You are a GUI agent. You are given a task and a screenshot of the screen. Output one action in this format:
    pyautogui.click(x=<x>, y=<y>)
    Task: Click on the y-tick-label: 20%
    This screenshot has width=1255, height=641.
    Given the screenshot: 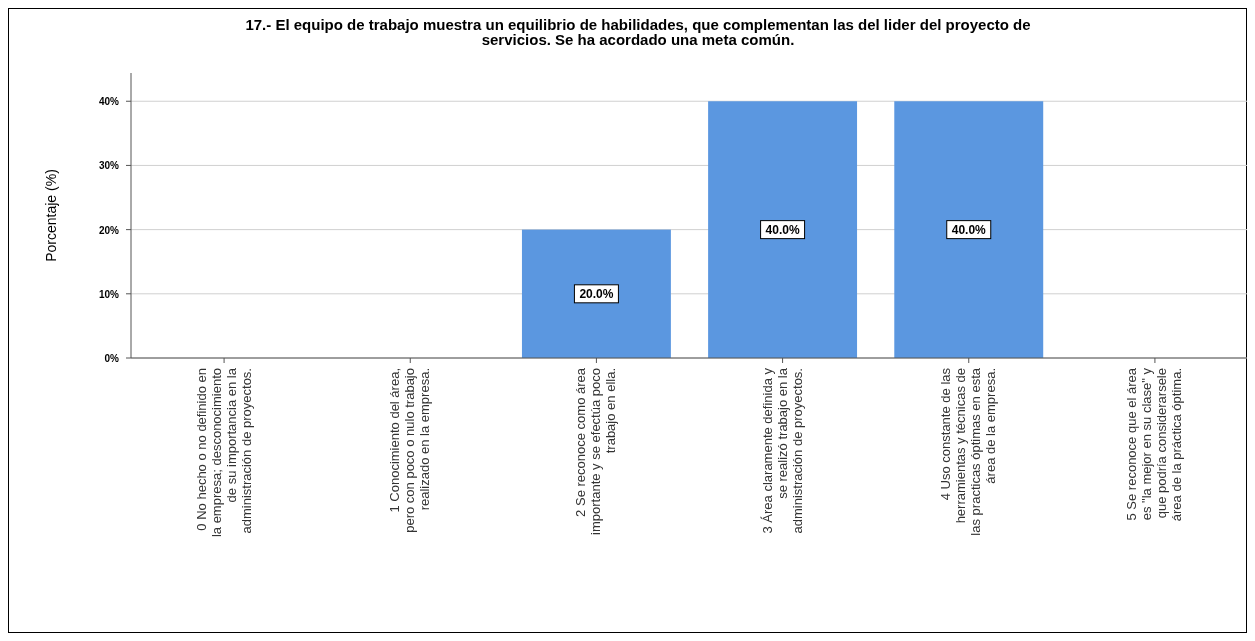 What is the action you would take?
    pyautogui.click(x=109, y=230)
    